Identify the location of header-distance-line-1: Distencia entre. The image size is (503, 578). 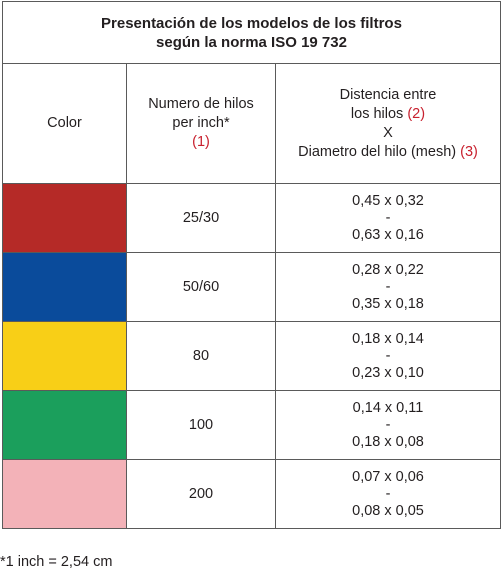
(388, 94).